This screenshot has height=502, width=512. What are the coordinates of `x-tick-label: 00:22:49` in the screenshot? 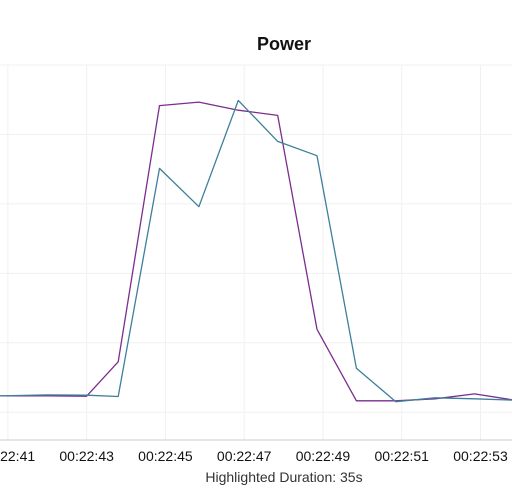 It's located at (323, 456).